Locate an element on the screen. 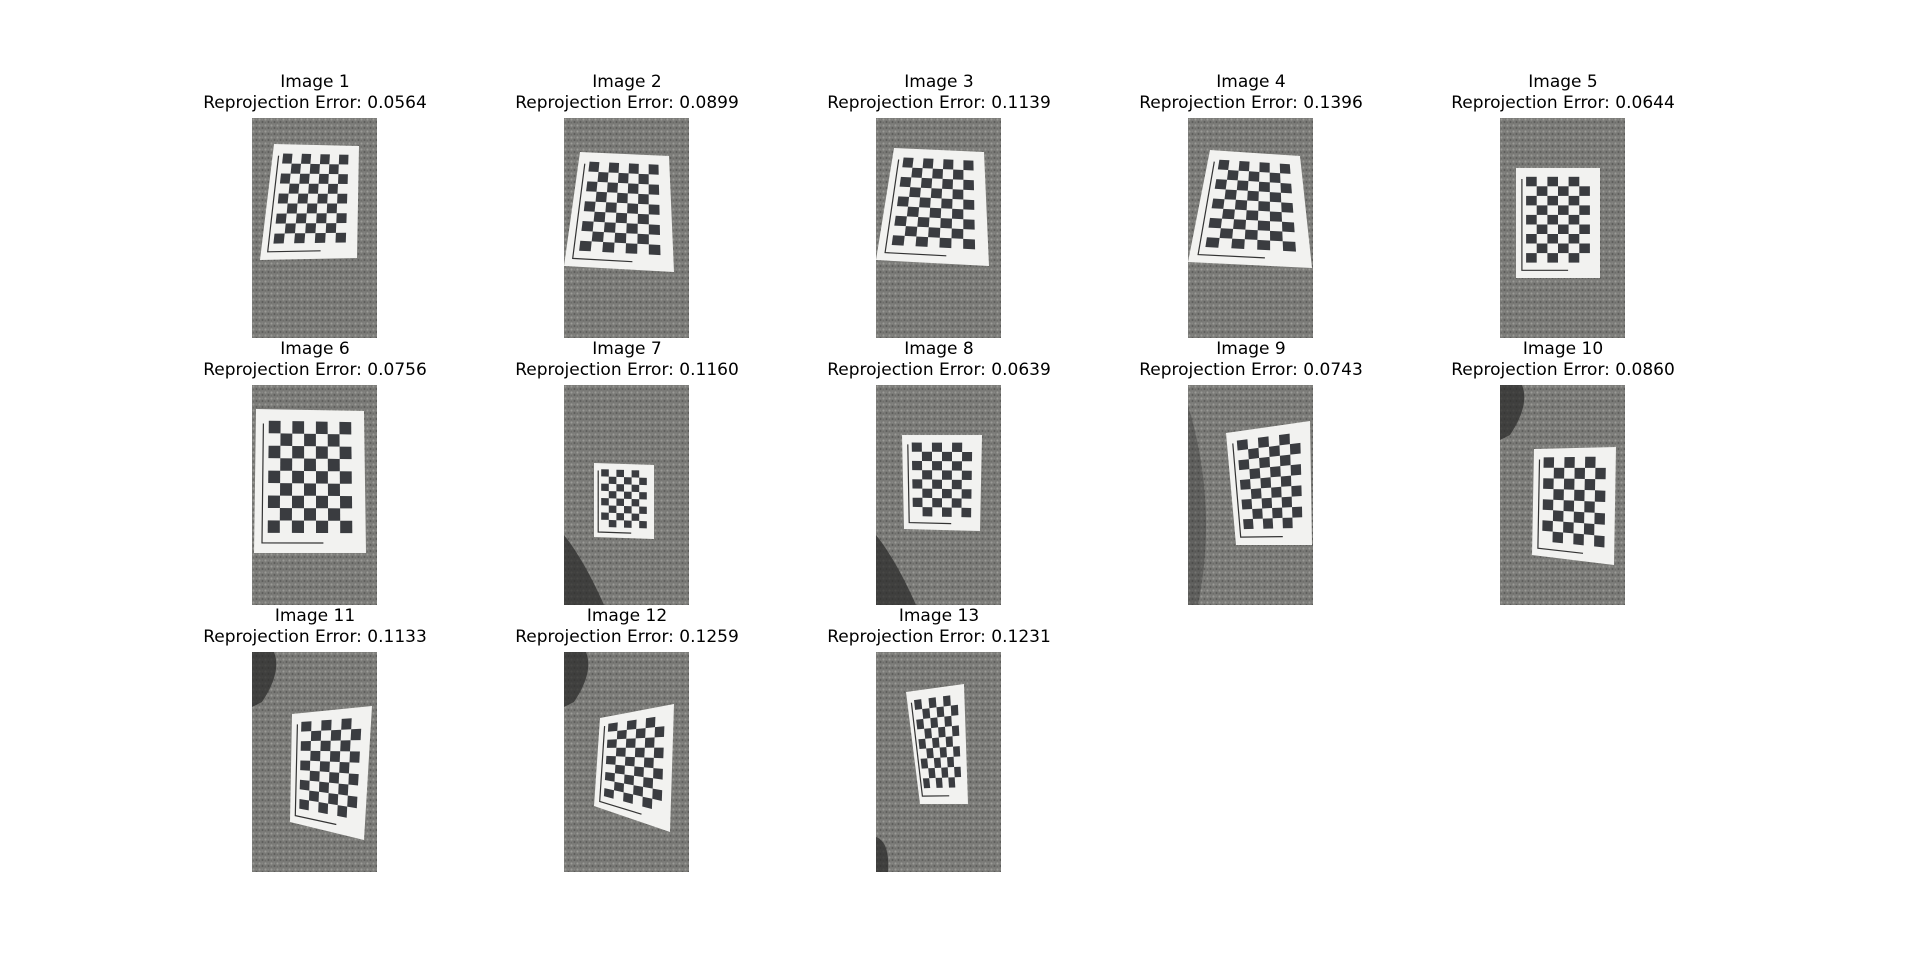 The height and width of the screenshot is (967, 1920). shadow is located at coordinates (896, 570).